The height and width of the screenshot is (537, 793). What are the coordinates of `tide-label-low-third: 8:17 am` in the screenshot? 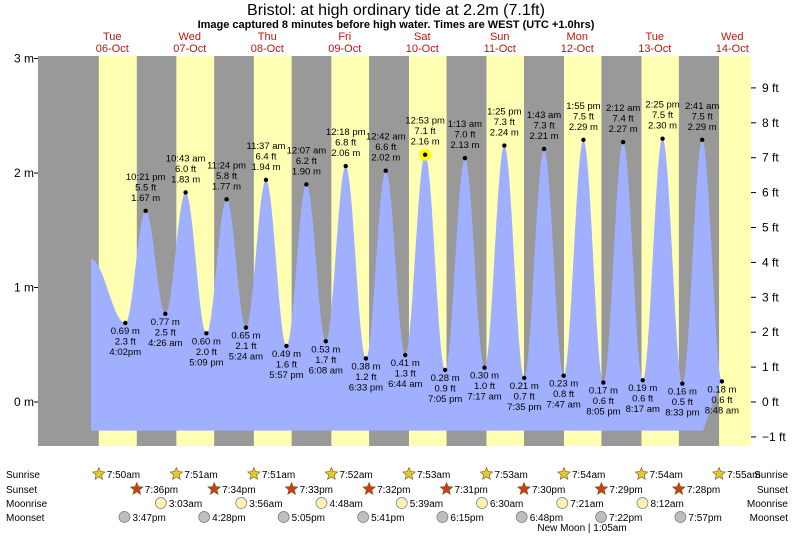 It's located at (643, 409).